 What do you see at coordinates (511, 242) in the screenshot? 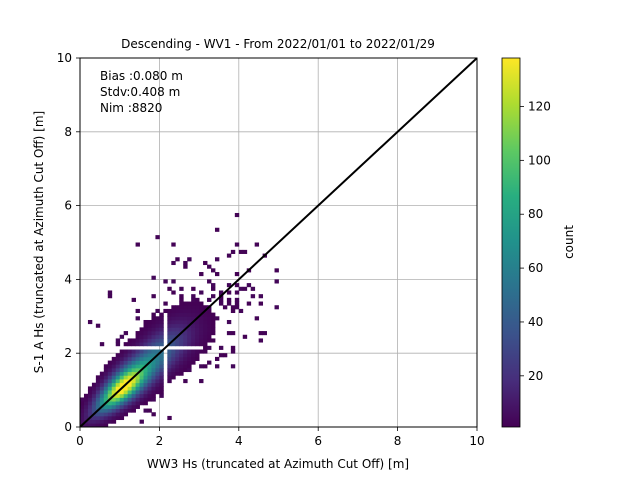
I see `colorbar` at bounding box center [511, 242].